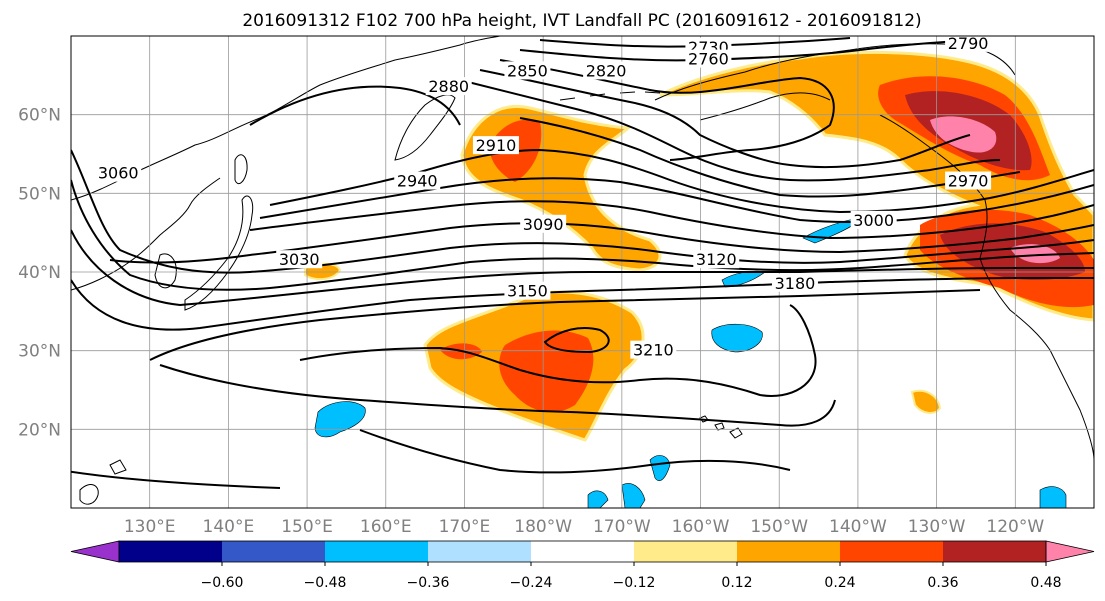 This screenshot has width=1105, height=601. I want to click on coastline-alaska-peninsula, so click(765, 106).